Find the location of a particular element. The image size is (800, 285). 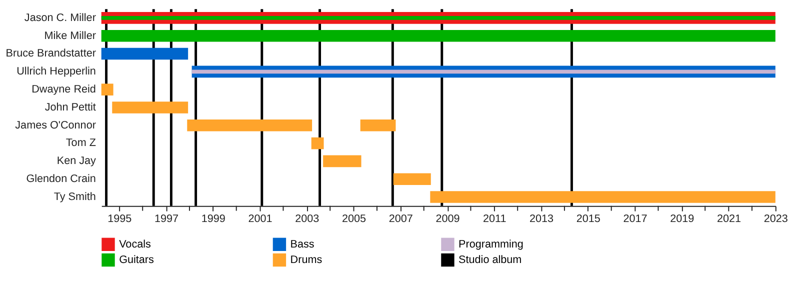

y-tick-label: Ty Smith is located at coordinates (75, 196).